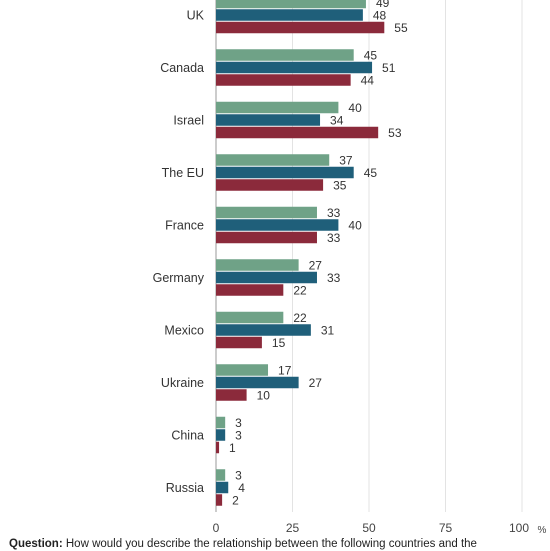 This screenshot has height=551, width=550. Describe the element at coordinates (179, 278) in the screenshot. I see `category-label: Germany` at that location.